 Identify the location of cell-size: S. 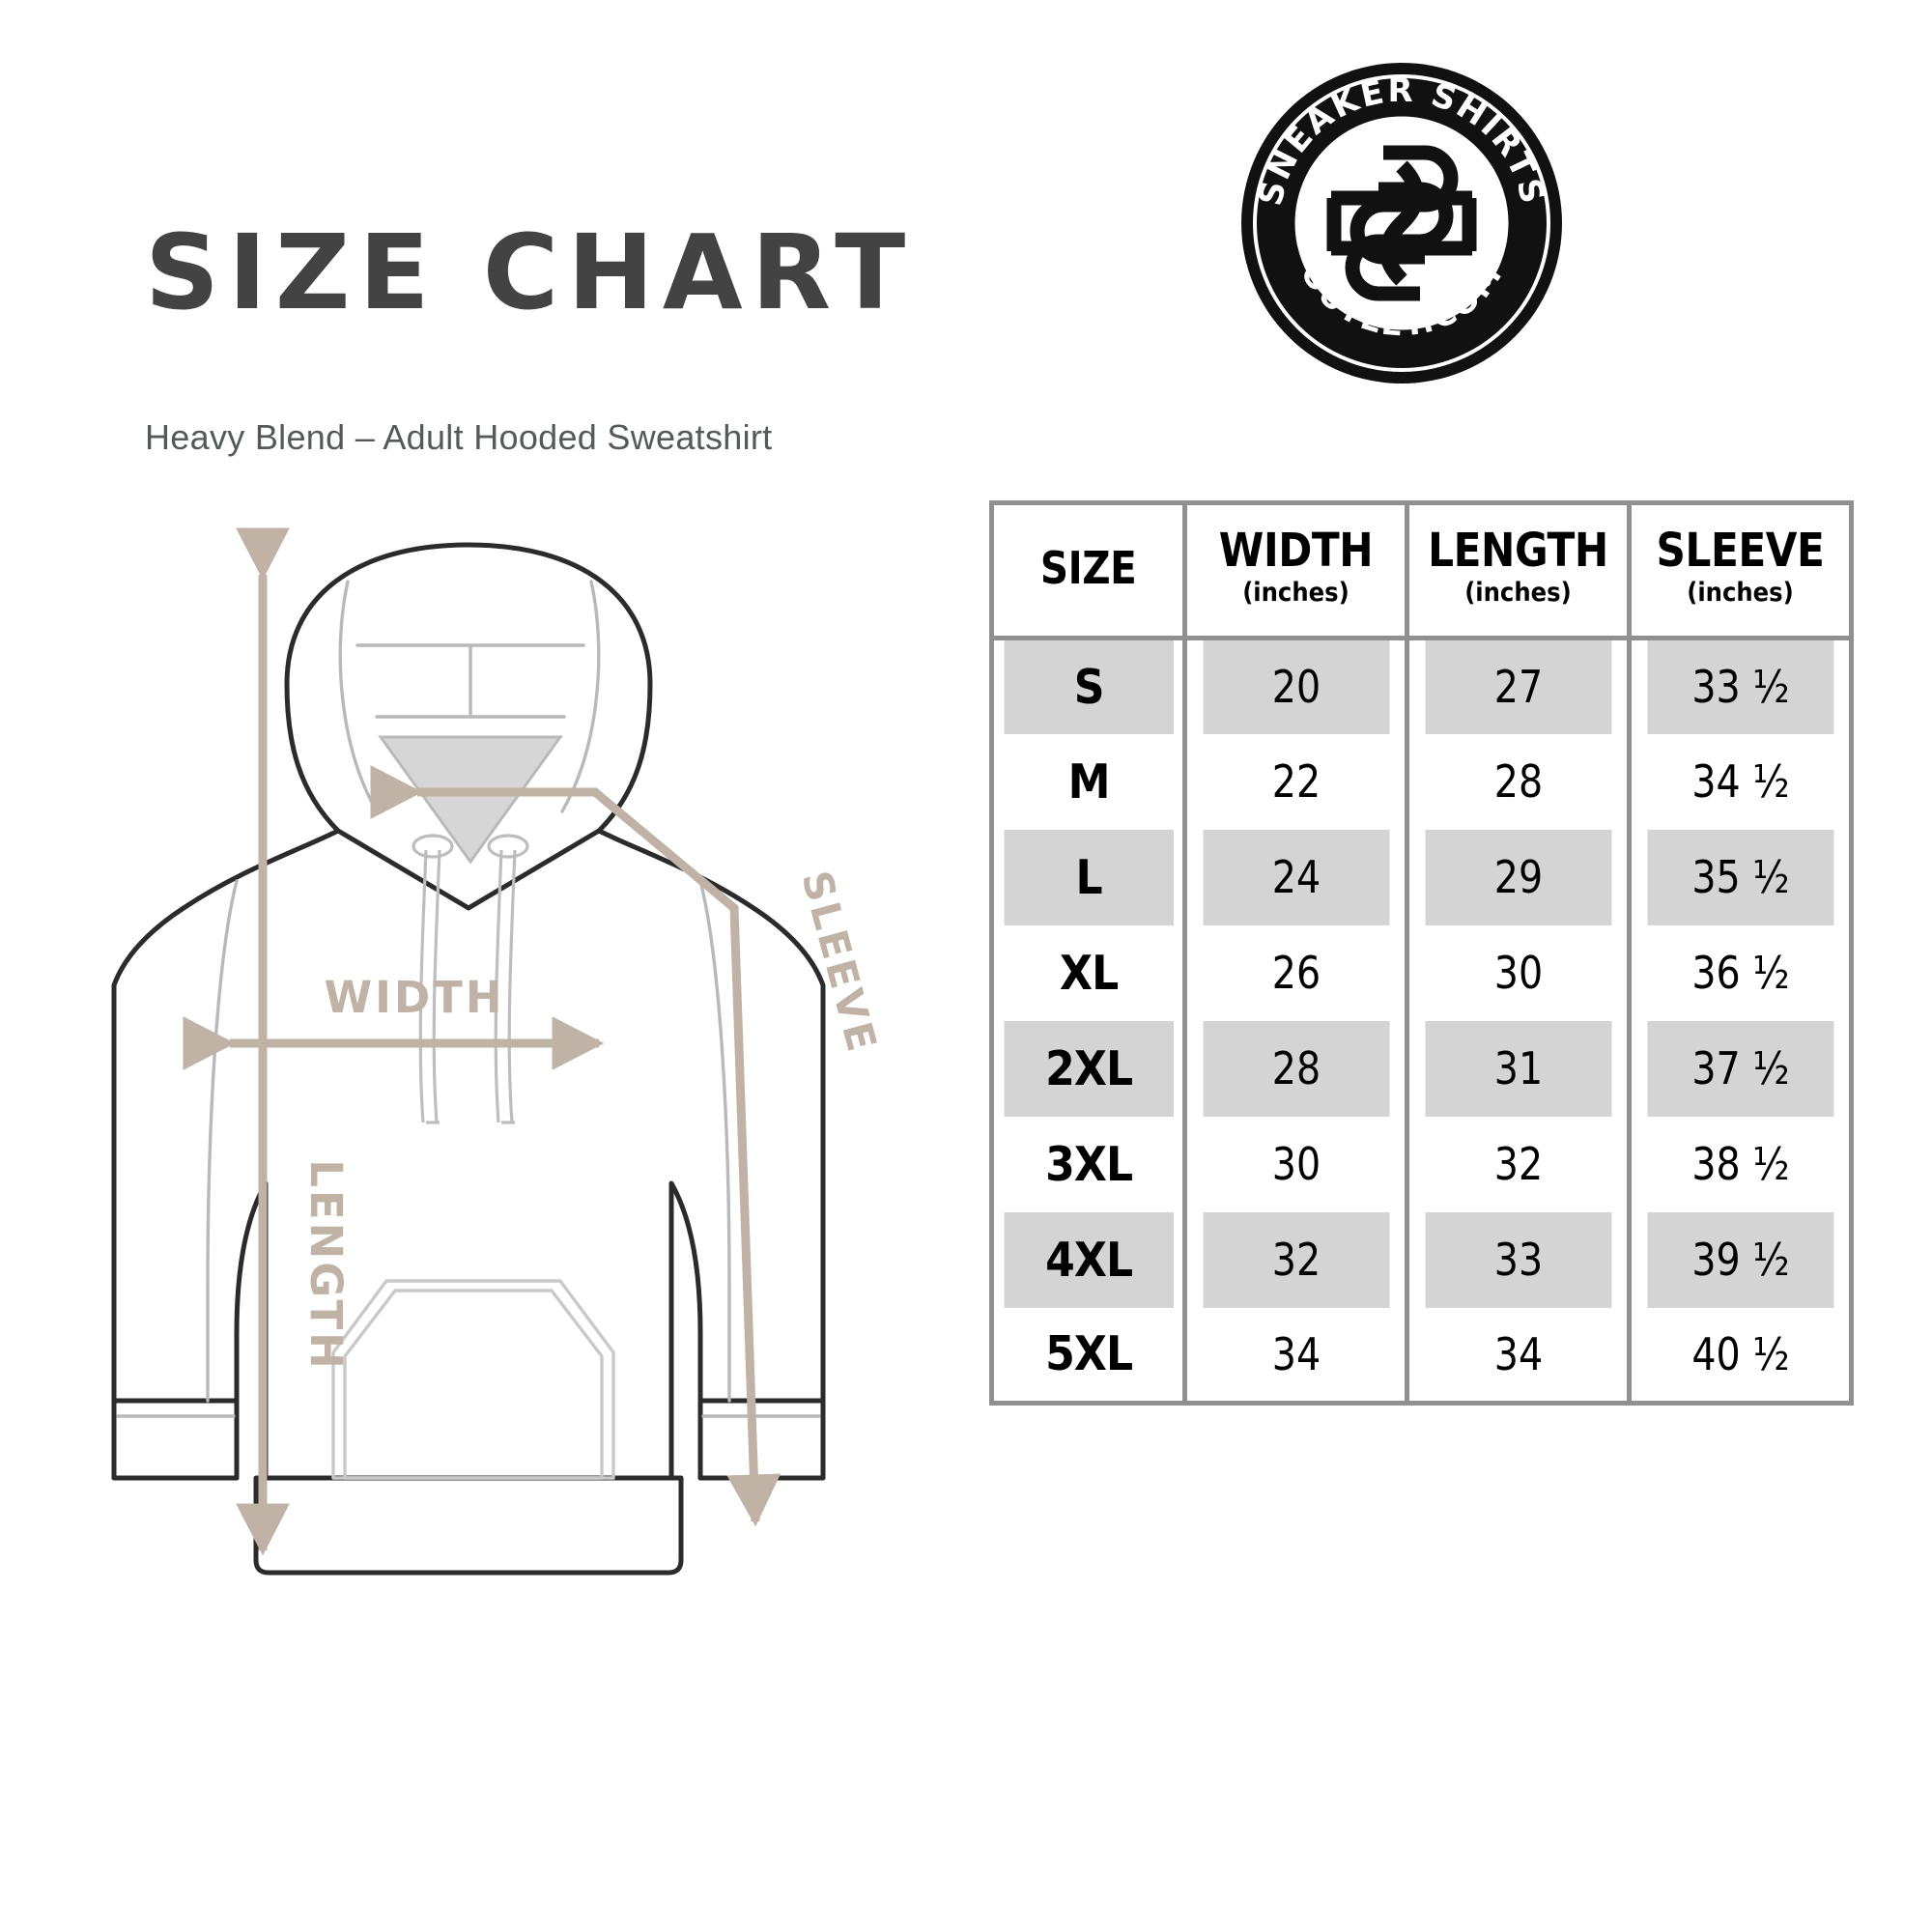
(1089, 686).